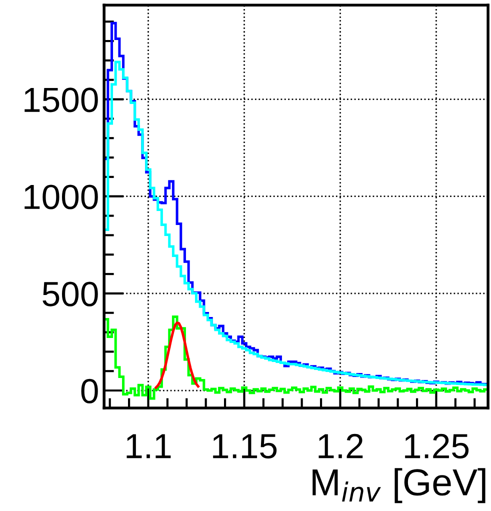 The height and width of the screenshot is (511, 491). What do you see at coordinates (61, 100) in the screenshot?
I see `y-tick-label: 1500` at bounding box center [61, 100].